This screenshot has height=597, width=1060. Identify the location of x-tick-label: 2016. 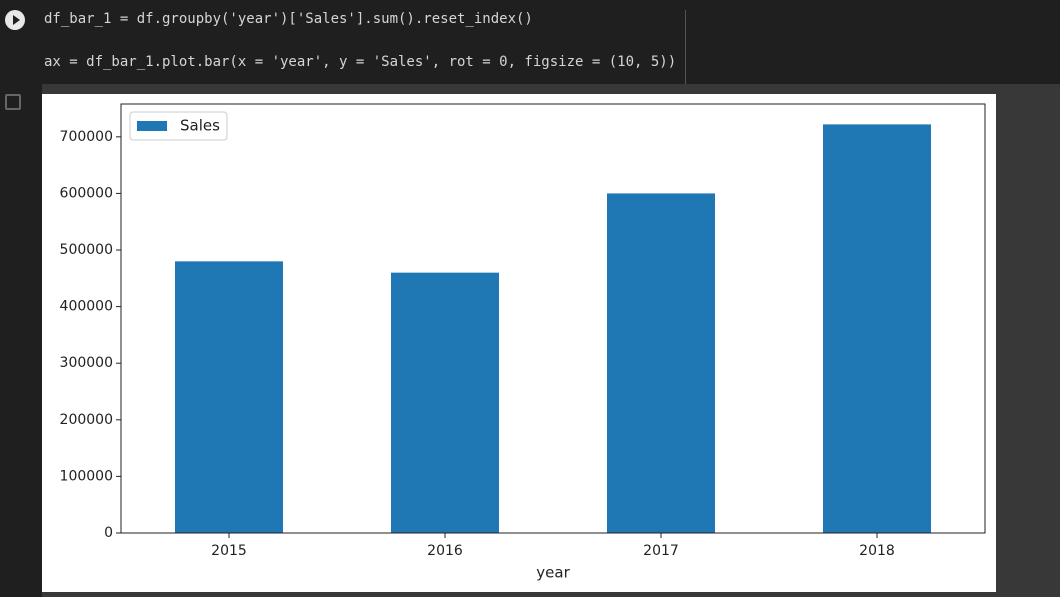
(445, 551).